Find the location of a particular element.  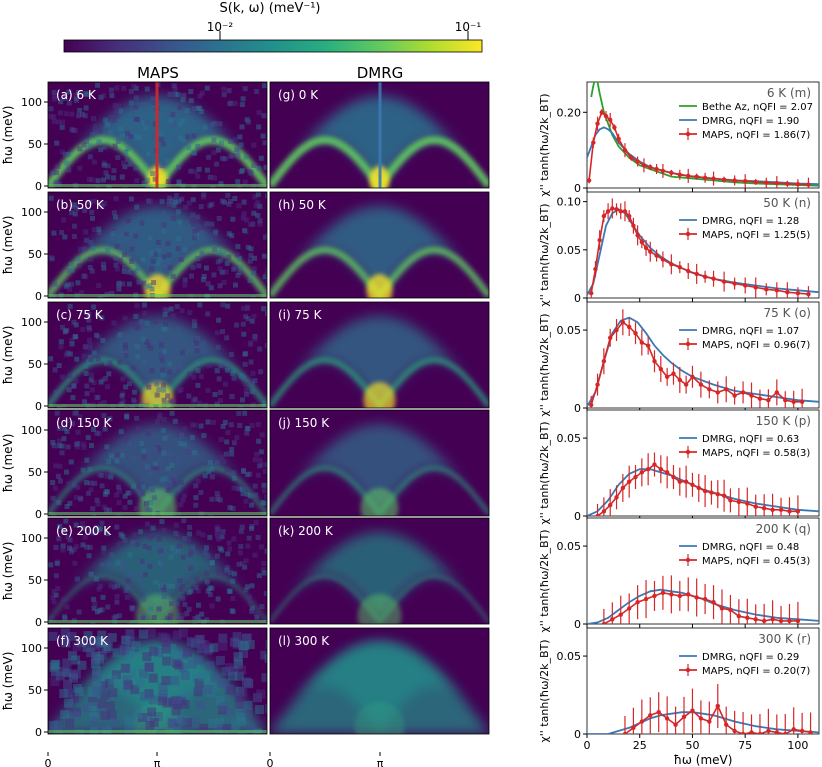

legend-entry: Bethe Az, nQFI = 2.07 is located at coordinates (757, 107).